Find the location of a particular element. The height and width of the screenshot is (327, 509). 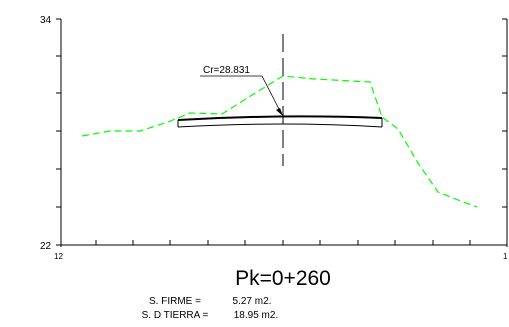

cr-annotation: Cr=28.831 is located at coordinates (241, 90).